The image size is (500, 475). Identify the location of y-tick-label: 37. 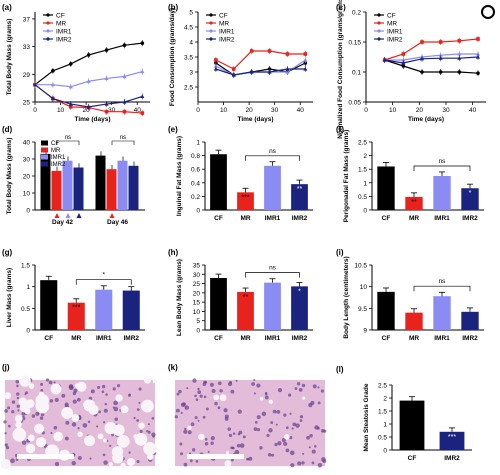
(27, 19).